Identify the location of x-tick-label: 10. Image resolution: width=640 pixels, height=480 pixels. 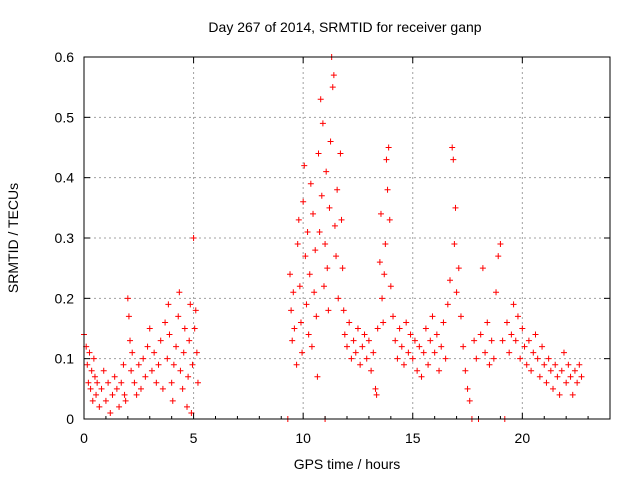
(303, 438).